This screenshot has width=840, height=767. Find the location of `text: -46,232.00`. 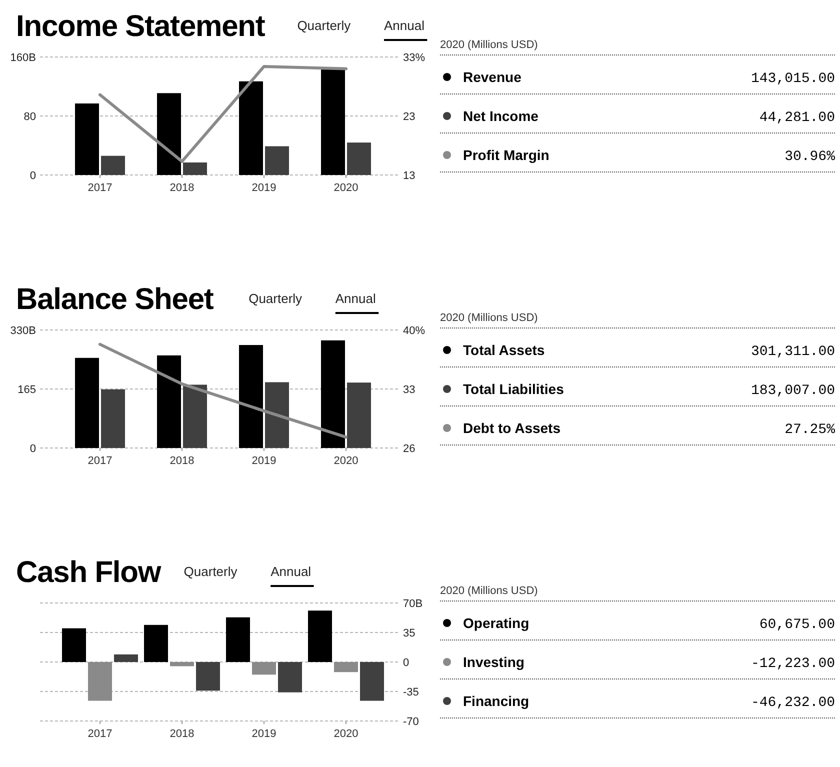

text: -46,232.00 is located at coordinates (792, 702).